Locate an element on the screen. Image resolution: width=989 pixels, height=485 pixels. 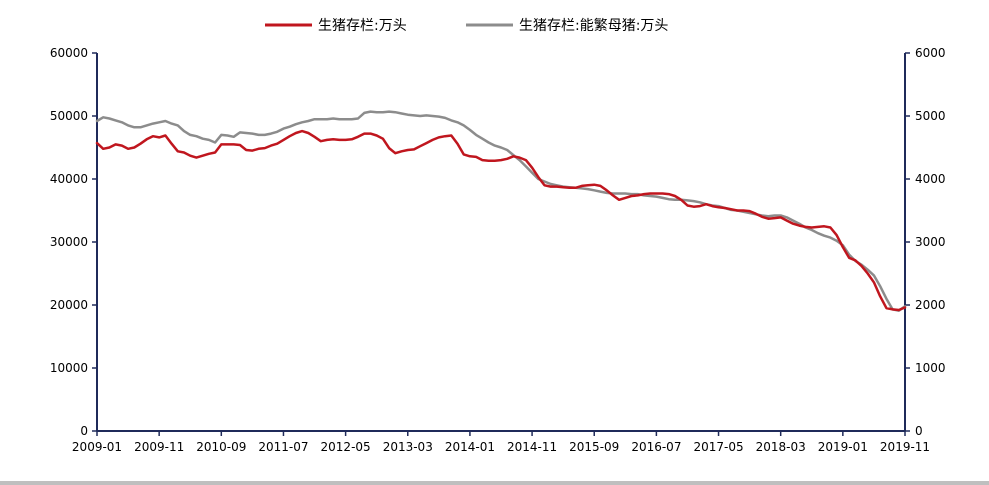
right-tick-label: 1000 is located at coordinates (930, 368).